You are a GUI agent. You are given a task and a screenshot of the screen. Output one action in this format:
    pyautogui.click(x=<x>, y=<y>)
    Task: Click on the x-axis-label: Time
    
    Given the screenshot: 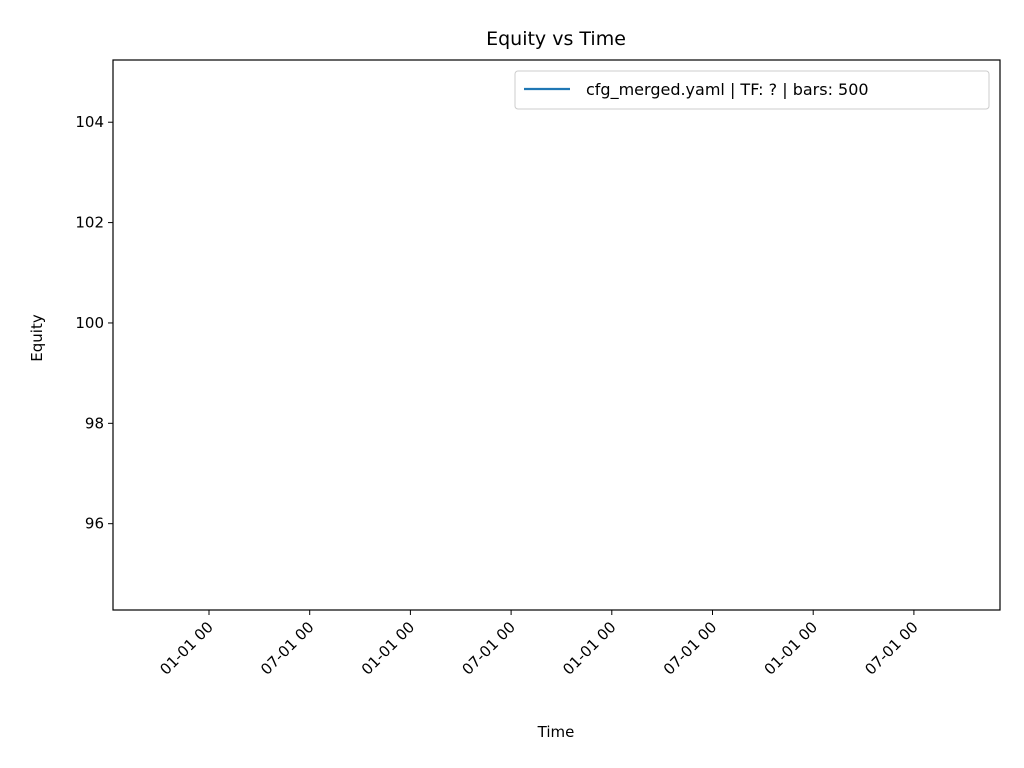 What is the action you would take?
    pyautogui.click(x=556, y=732)
    